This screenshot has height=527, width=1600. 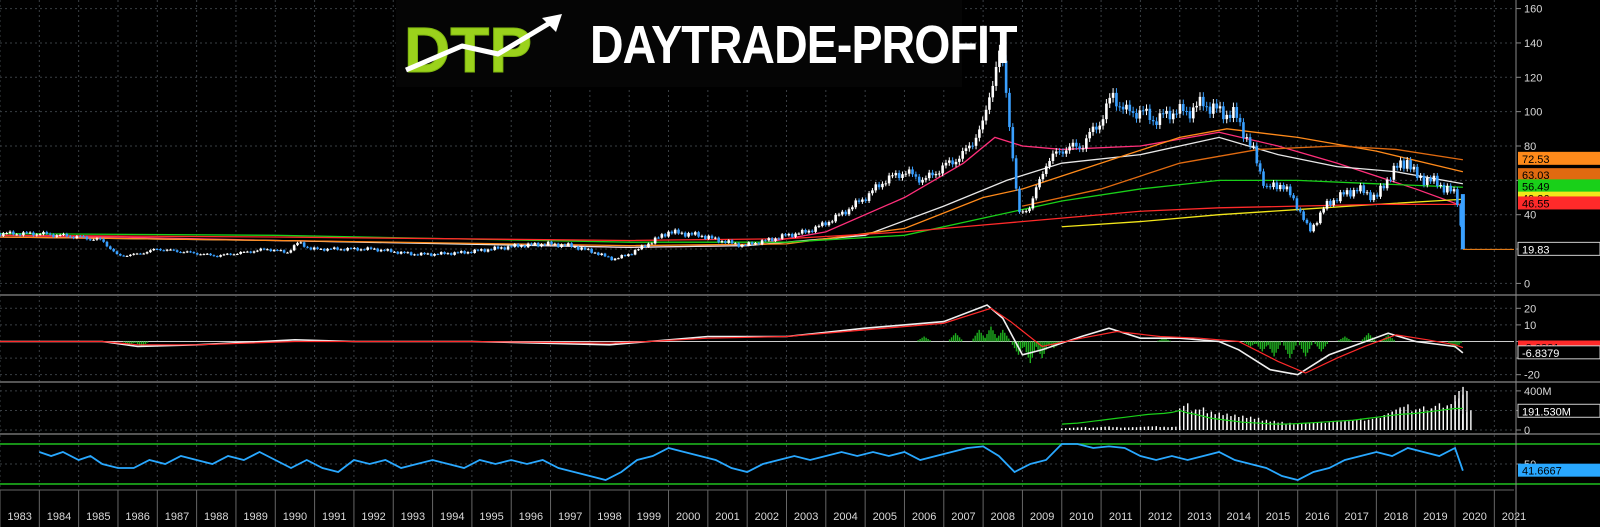 What do you see at coordinates (706, 43) in the screenshot?
I see `logo-banner: DTP DAYTRADE-PROFIT` at bounding box center [706, 43].